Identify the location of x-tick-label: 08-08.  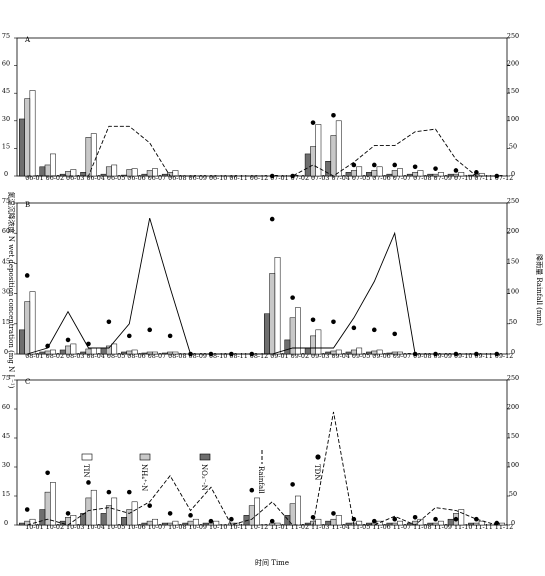
(177, 356).